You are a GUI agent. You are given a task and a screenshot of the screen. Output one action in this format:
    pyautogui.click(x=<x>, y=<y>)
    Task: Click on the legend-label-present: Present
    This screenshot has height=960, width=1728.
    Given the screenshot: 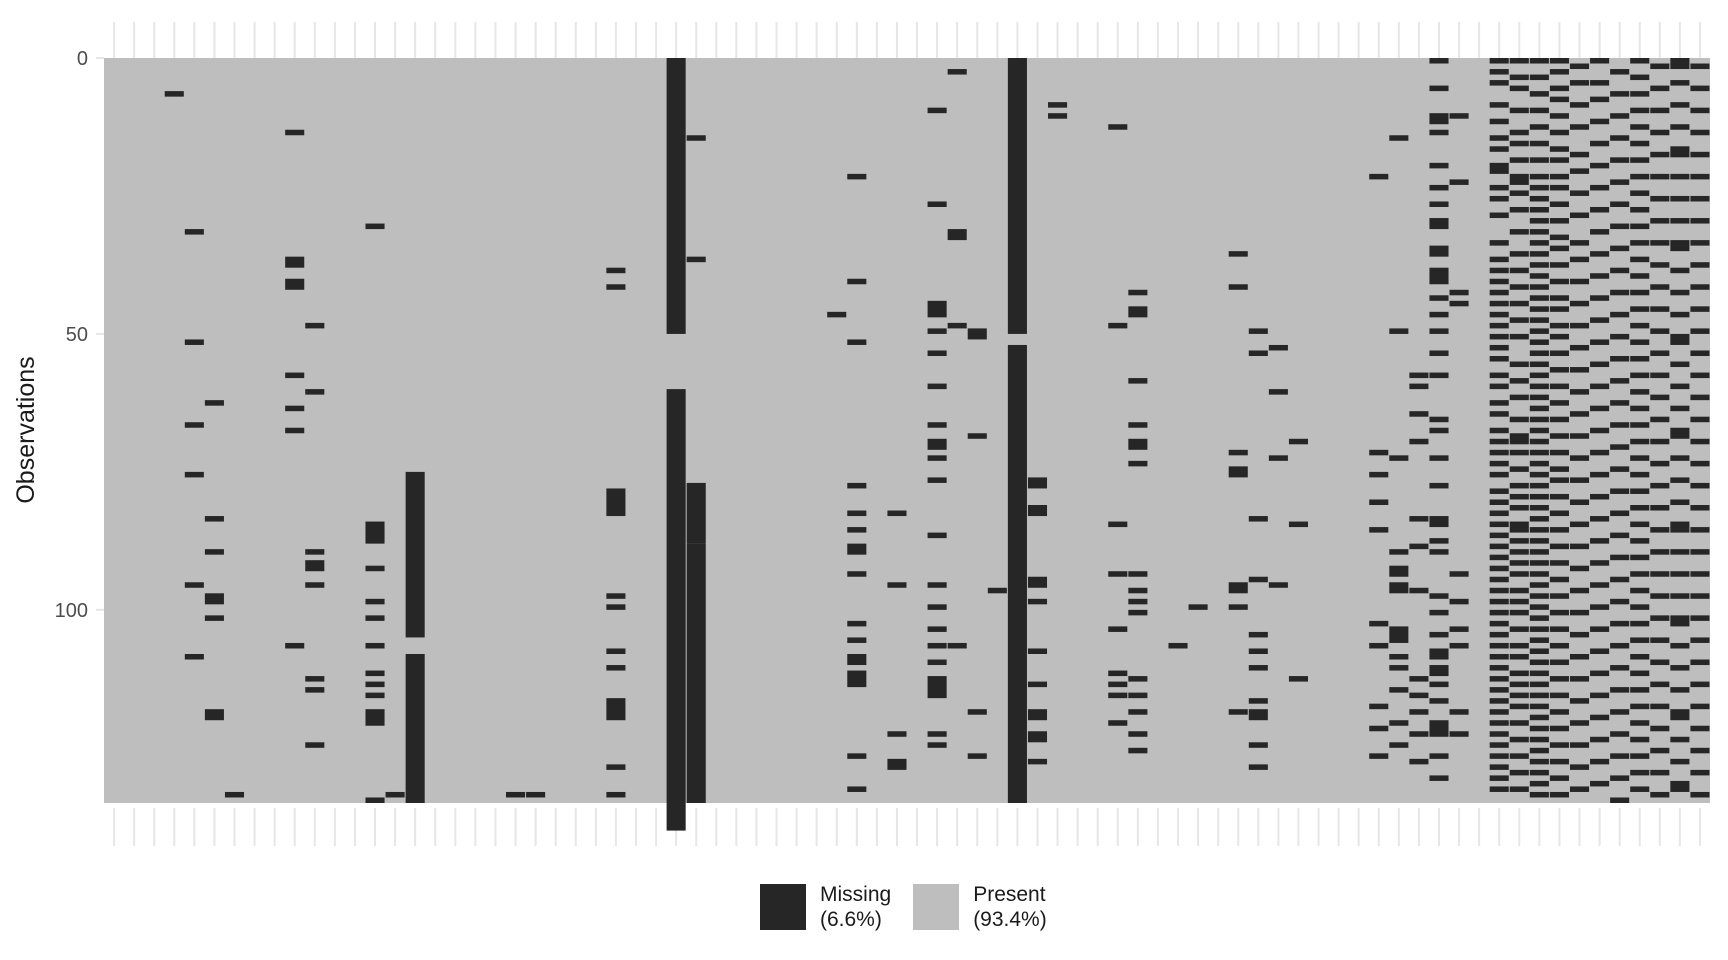 What is the action you would take?
    pyautogui.click(x=1009, y=894)
    